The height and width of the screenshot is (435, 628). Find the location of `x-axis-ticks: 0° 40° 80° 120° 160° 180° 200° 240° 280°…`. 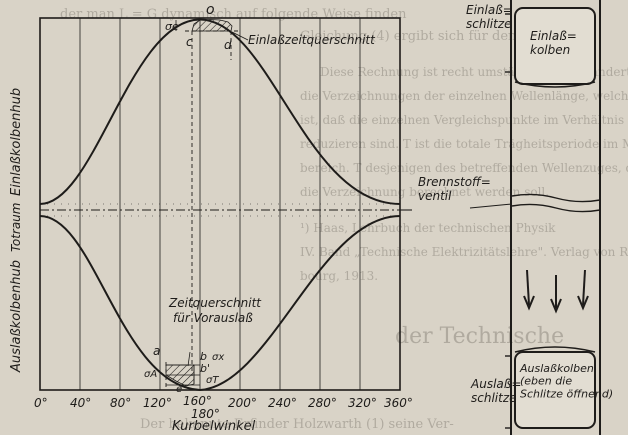

x-axis-ticks: 0° 40° 80° 120° 160° 180° 200° 240° 280°… is located at coordinates (223, 407).